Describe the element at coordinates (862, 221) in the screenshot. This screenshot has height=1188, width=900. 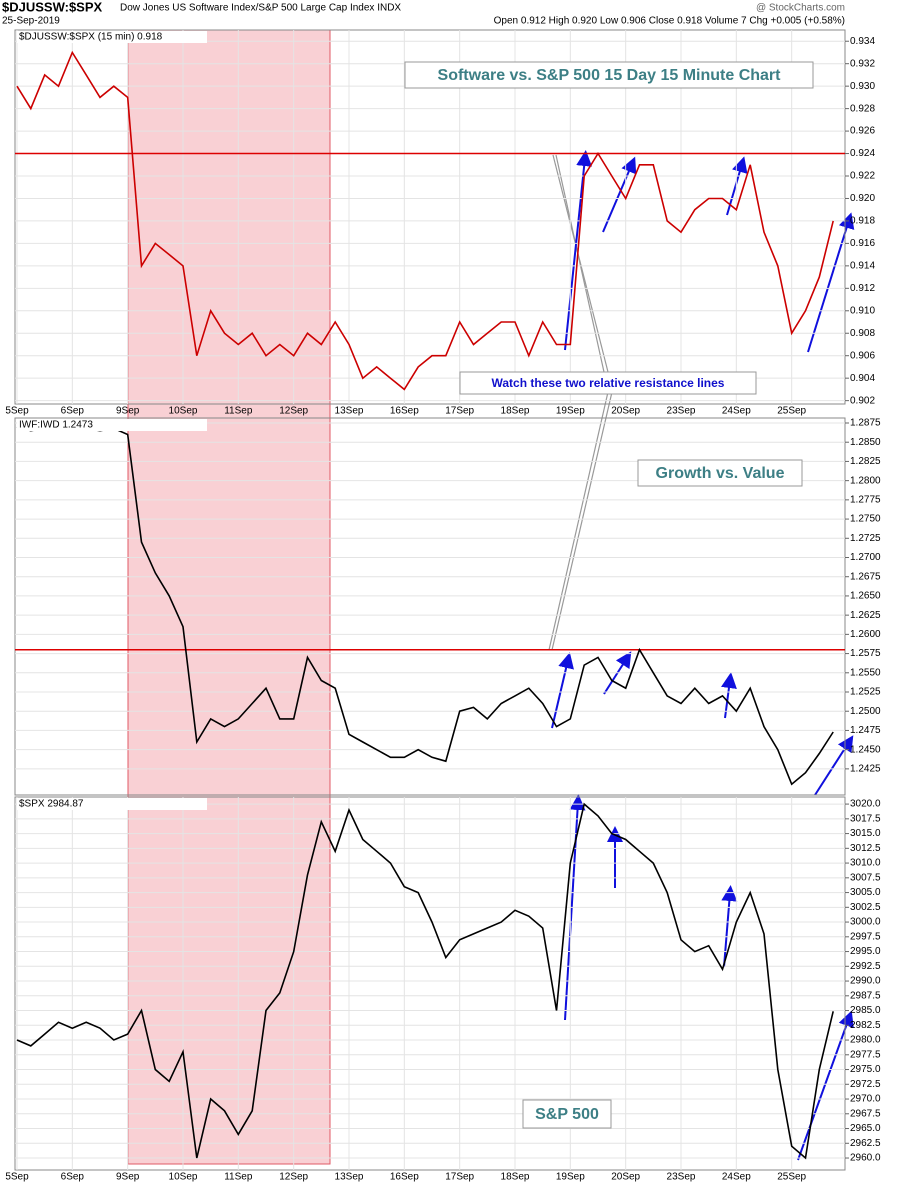
I see `y-tick-label: 0.918` at that location.